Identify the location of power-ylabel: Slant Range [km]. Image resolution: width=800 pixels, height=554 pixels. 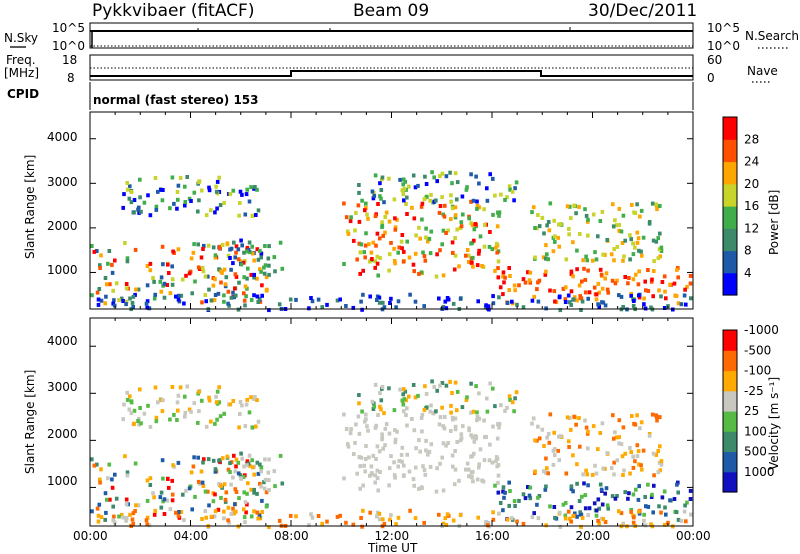
(30, 207).